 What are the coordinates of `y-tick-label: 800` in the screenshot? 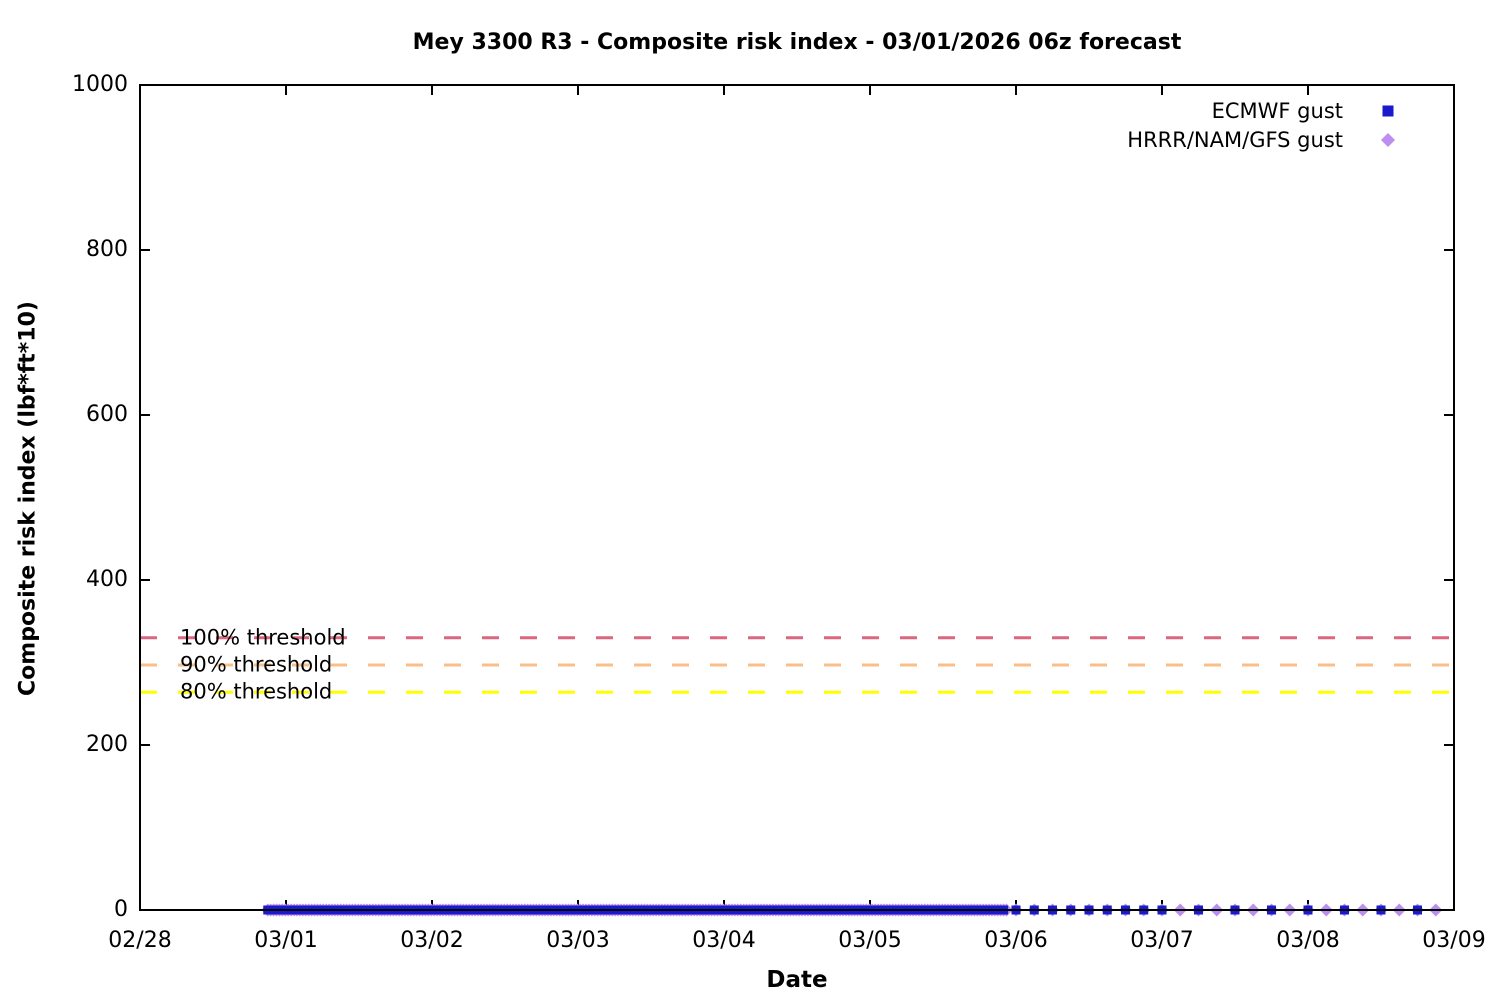 It's located at (107, 249).